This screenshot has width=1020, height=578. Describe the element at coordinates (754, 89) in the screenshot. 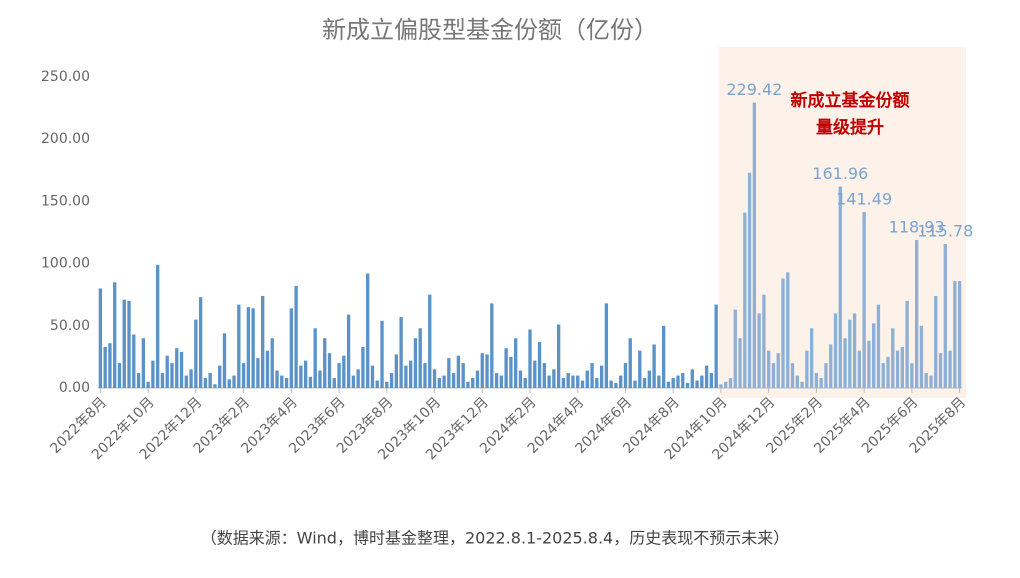

I see `value-label: 229.42` at that location.